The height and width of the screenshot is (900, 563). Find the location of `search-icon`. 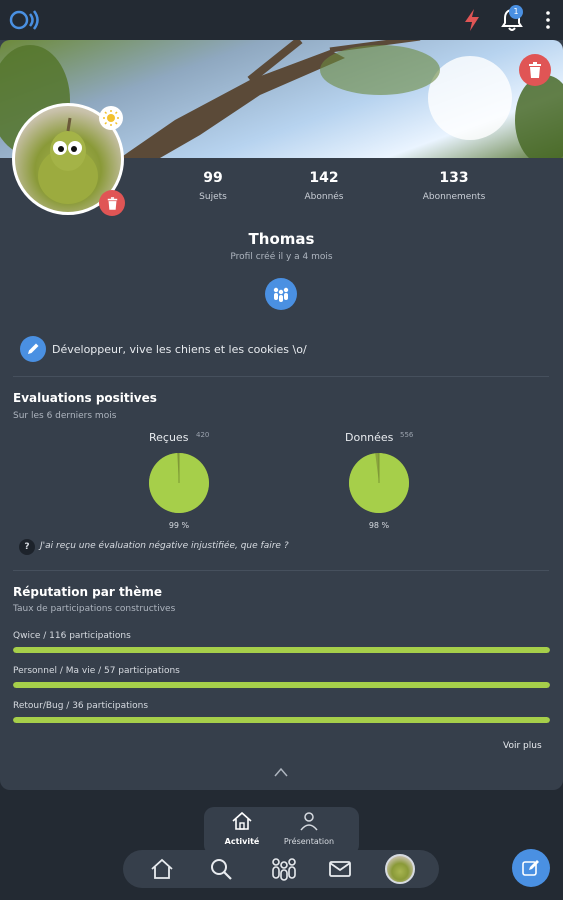

search-icon is located at coordinates (221, 869).